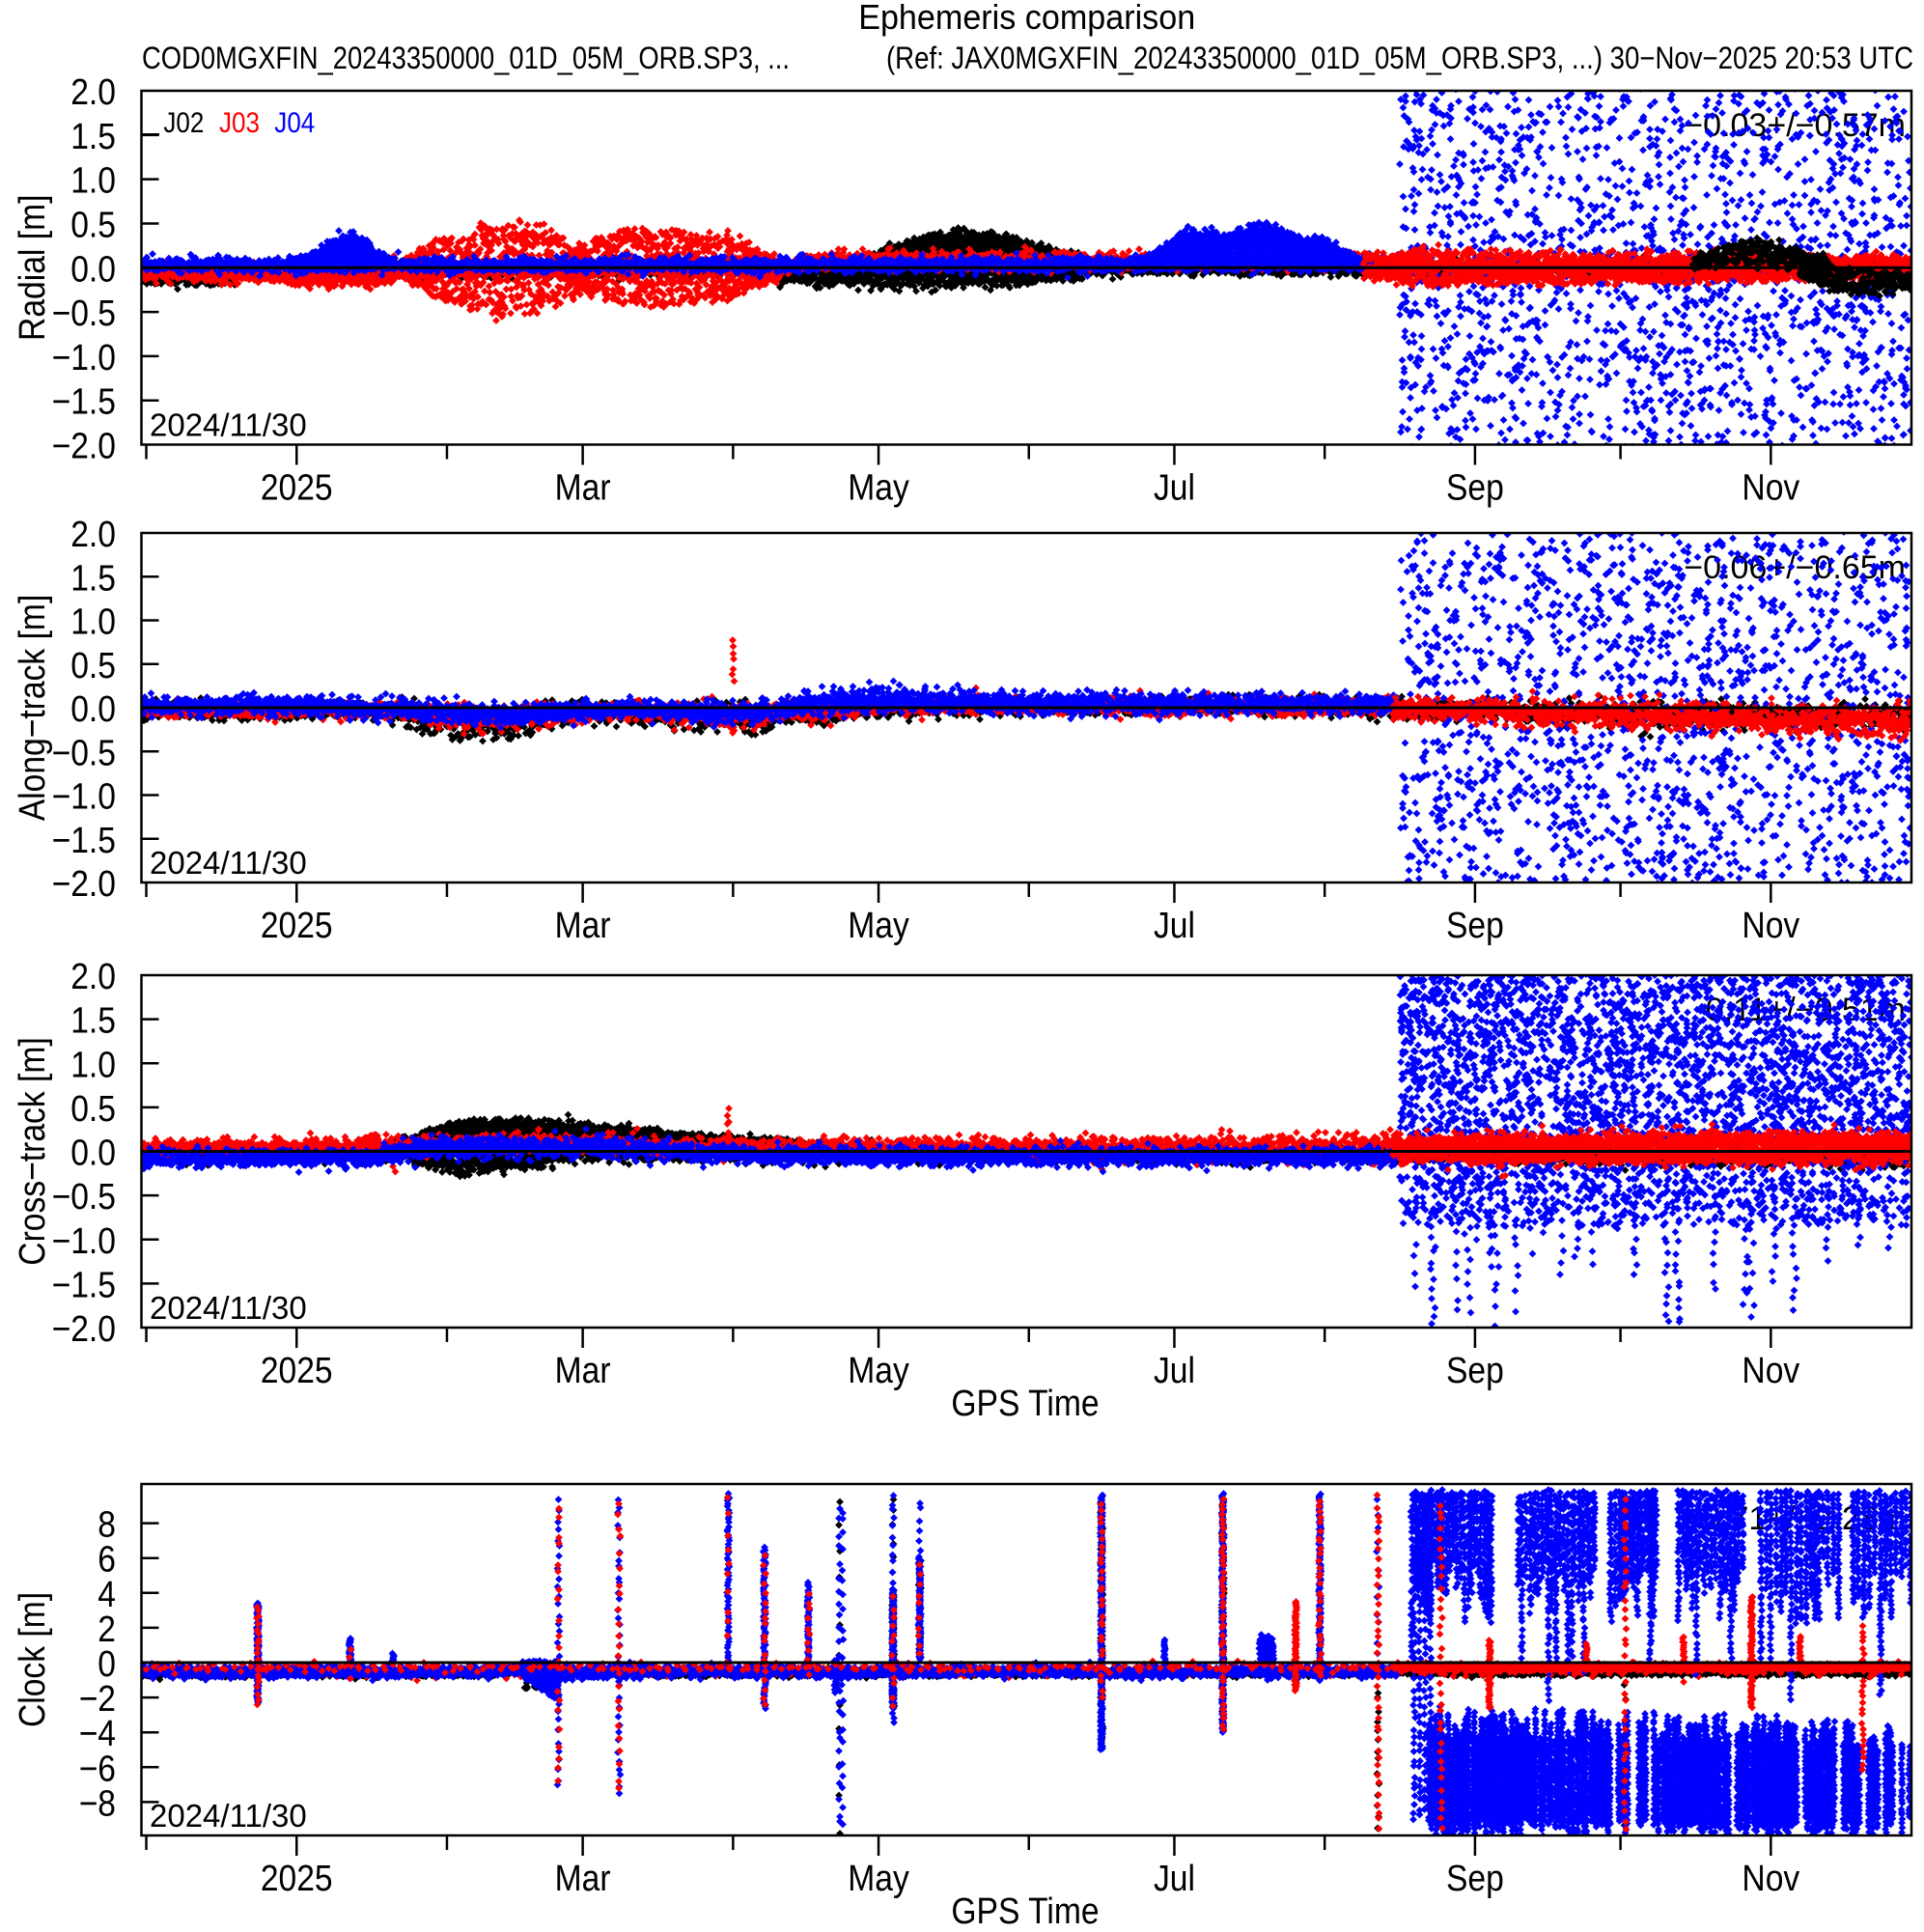 Image resolution: width=1924 pixels, height=1932 pixels. I want to click on svg-text: Cross−track [m], so click(33, 1151).